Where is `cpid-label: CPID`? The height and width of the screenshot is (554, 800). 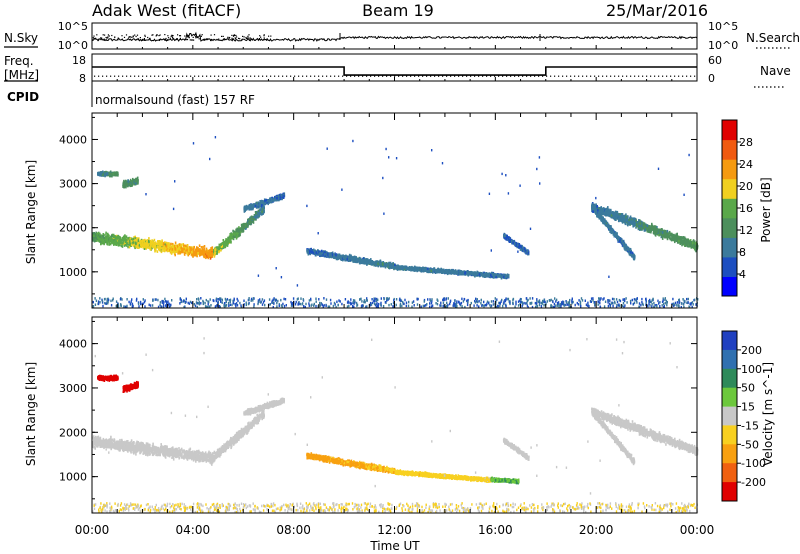
cpid-label: CPID is located at coordinates (23, 97).